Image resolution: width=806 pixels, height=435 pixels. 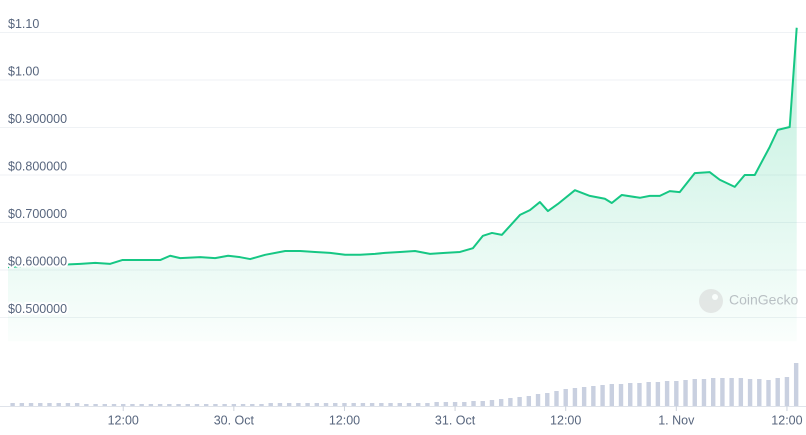 What do you see at coordinates (711, 301) in the screenshot?
I see `watermark-logo` at bounding box center [711, 301].